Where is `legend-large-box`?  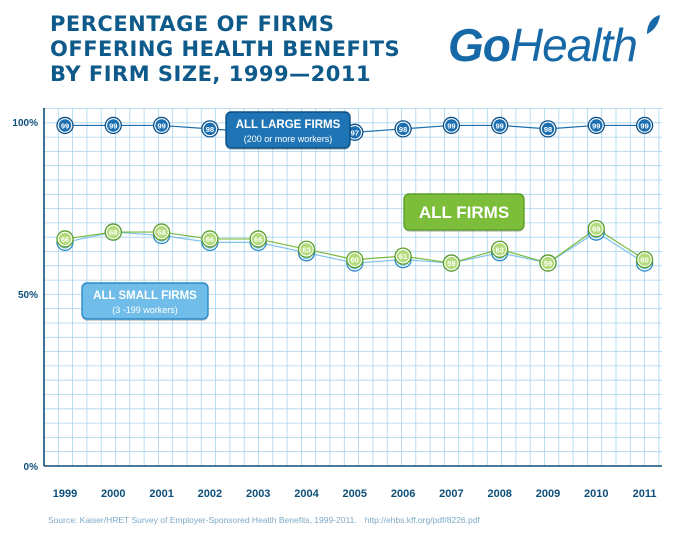
legend-large-box is located at coordinates (288, 130).